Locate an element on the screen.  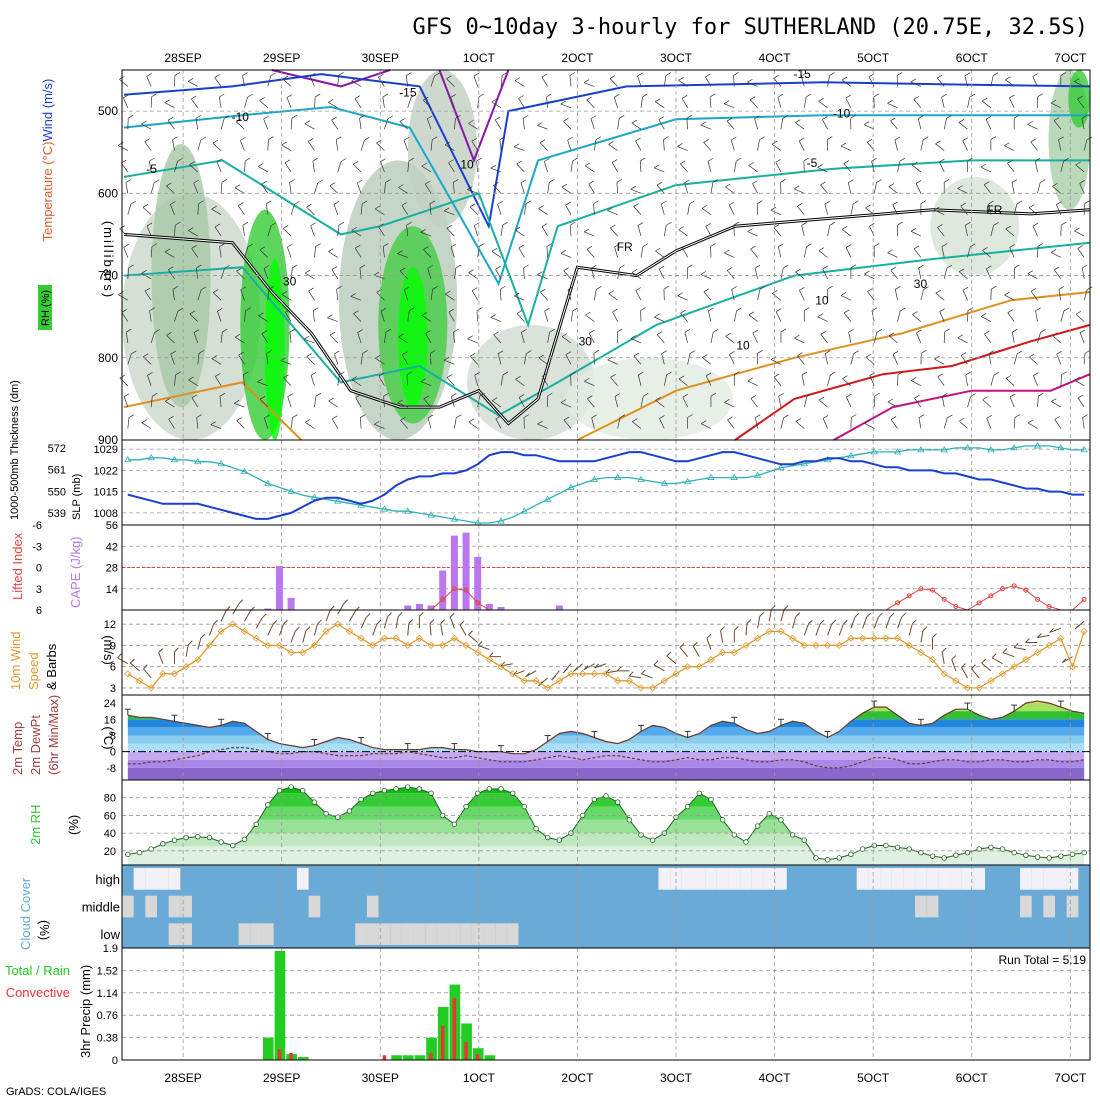
ylabel-part: (m/s) is located at coordinates (47, 95).